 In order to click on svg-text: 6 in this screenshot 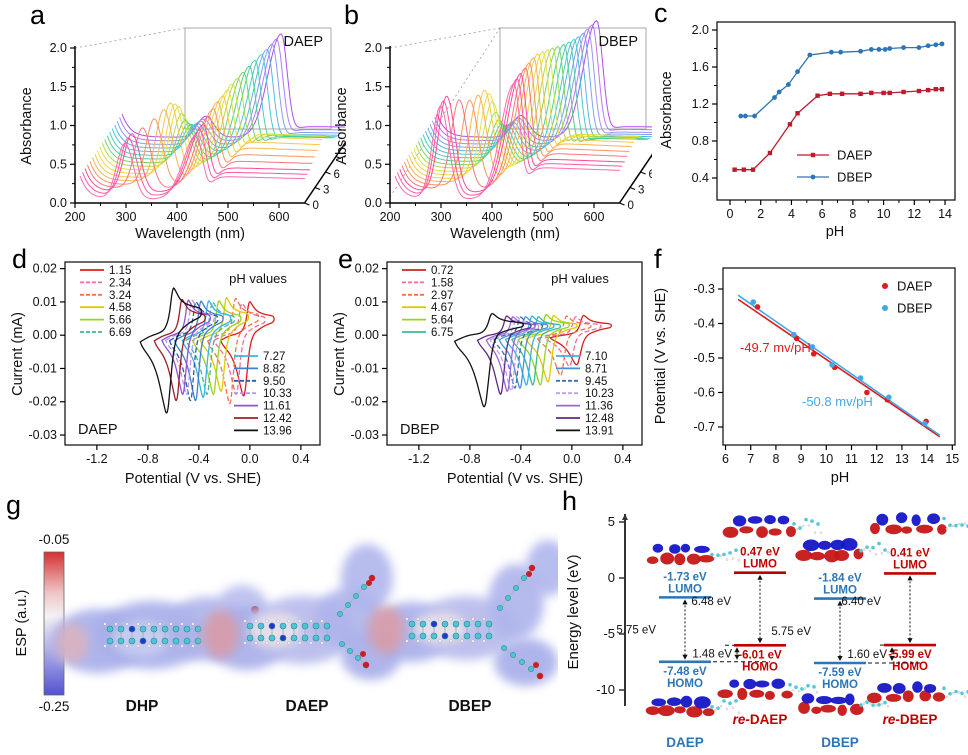, I will do `click(822, 214)`.